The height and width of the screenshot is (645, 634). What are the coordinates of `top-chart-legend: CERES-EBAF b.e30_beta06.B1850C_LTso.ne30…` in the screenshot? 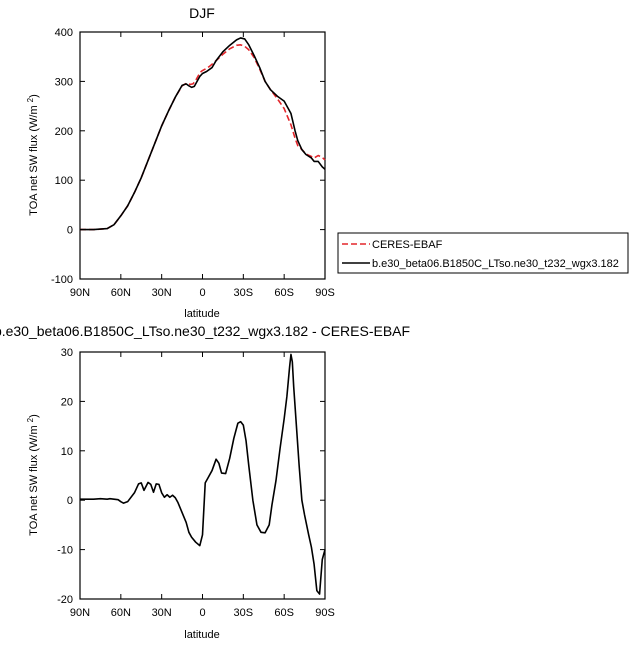 It's located at (483, 253).